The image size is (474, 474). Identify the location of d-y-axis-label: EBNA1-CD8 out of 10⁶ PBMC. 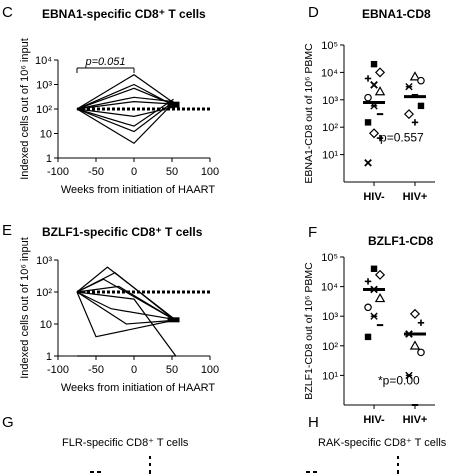
(309, 113).